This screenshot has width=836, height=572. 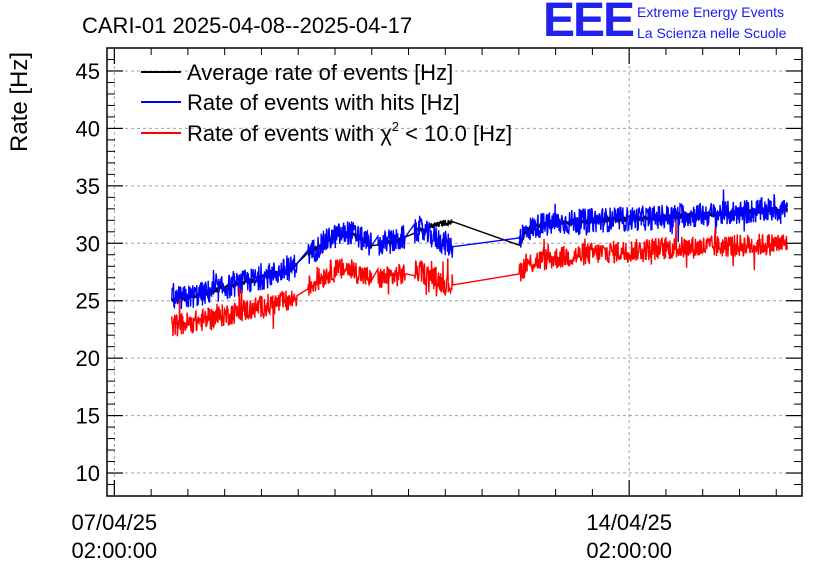 What do you see at coordinates (386, 133) in the screenshot?
I see `legend-chi-symbol: χ` at bounding box center [386, 133].